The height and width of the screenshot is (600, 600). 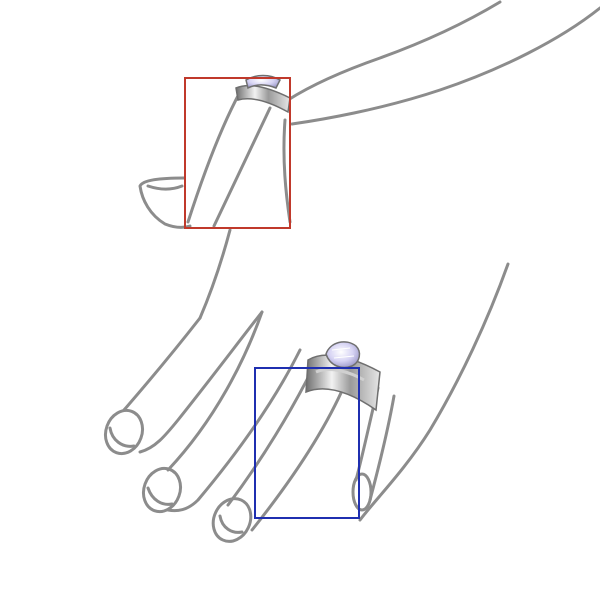 What do you see at coordinates (242, 167) in the screenshot?
I see `upper-finger-right` at bounding box center [242, 167].